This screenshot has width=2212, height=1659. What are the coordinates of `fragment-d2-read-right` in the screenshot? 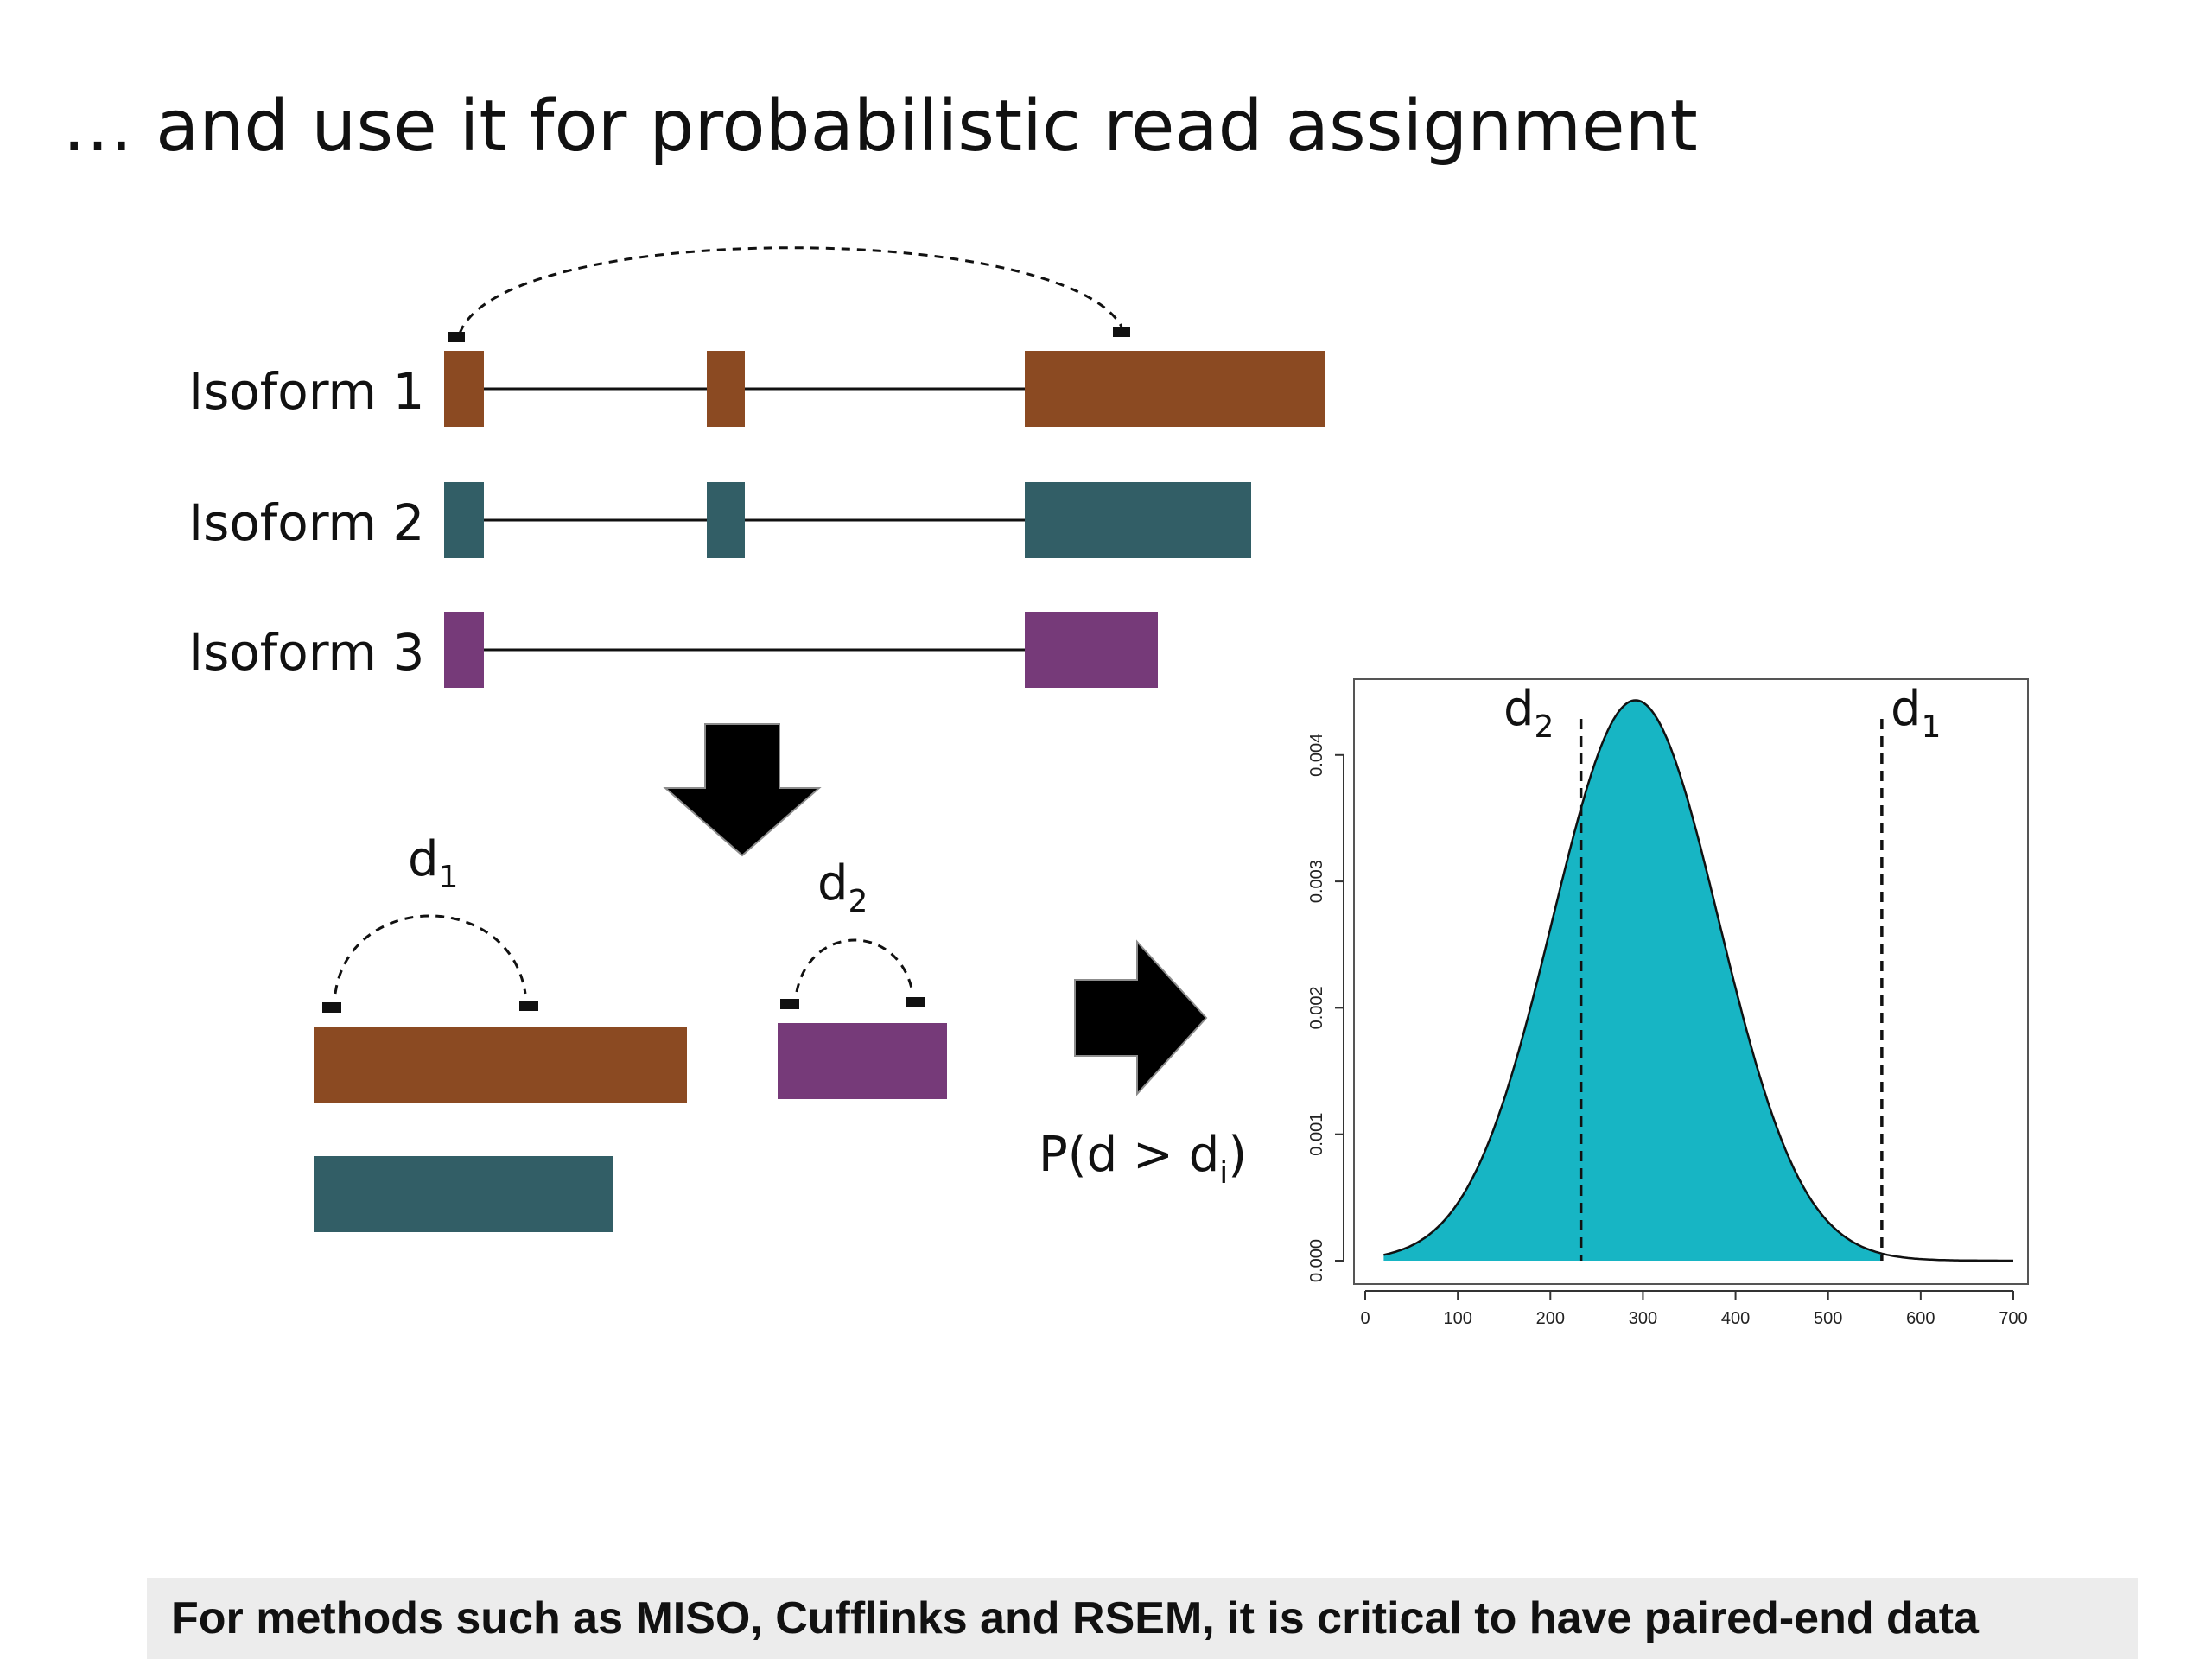 It's located at (915, 1002).